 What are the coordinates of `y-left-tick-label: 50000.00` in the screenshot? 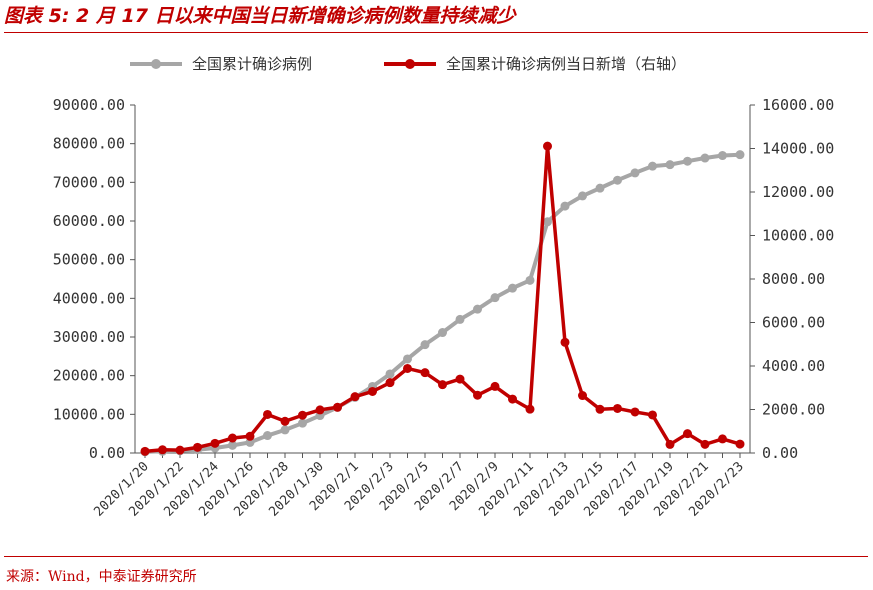 It's located at (89, 260).